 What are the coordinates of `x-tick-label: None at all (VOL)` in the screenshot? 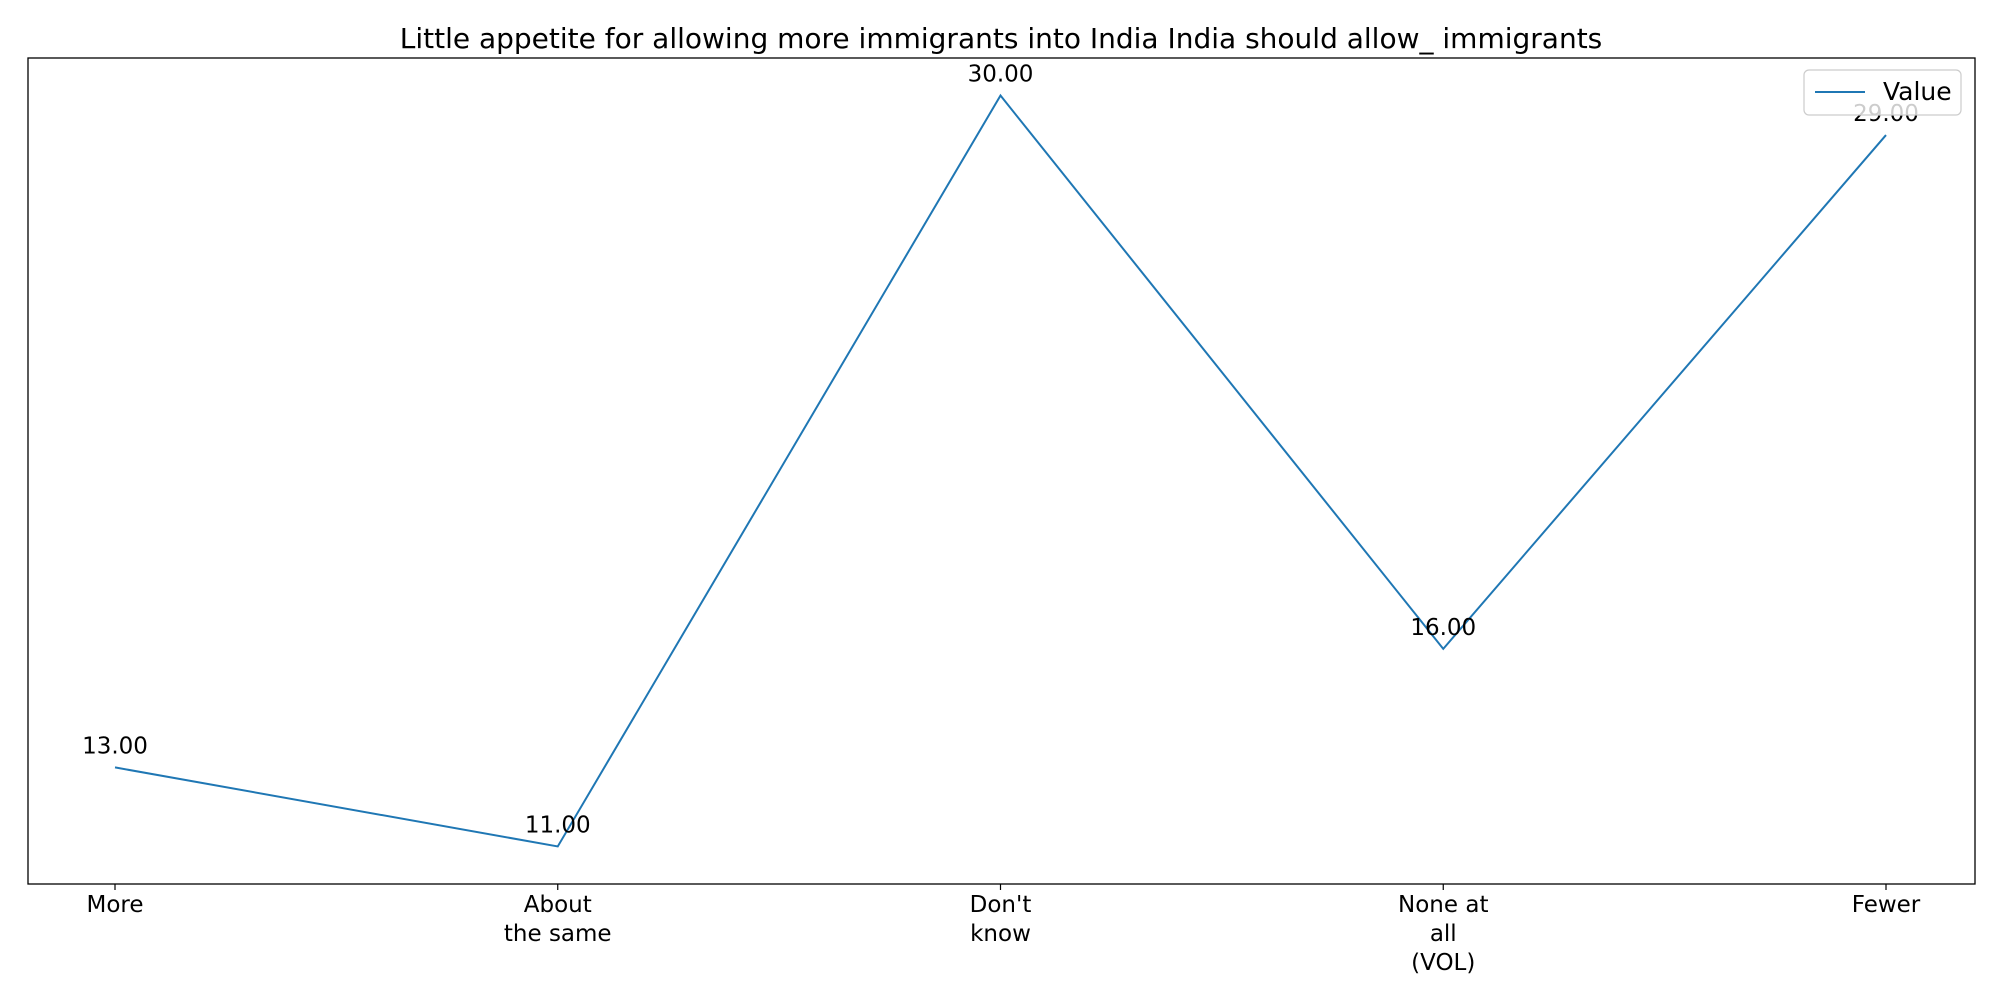 It's located at (1443, 934).